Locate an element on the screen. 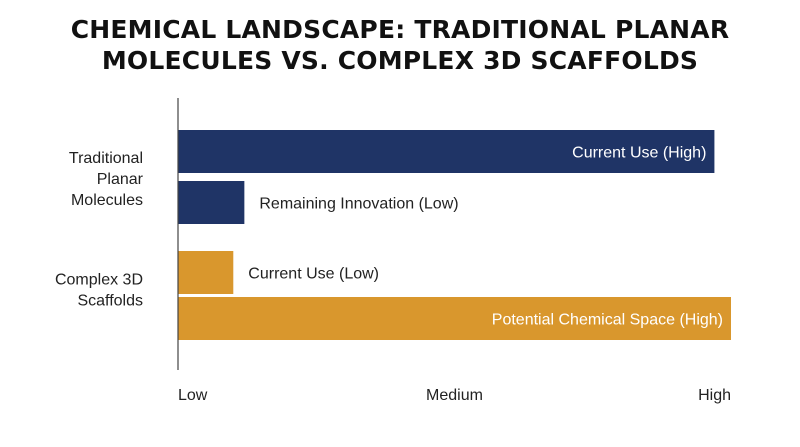  x-tick-label: Low is located at coordinates (193, 395).